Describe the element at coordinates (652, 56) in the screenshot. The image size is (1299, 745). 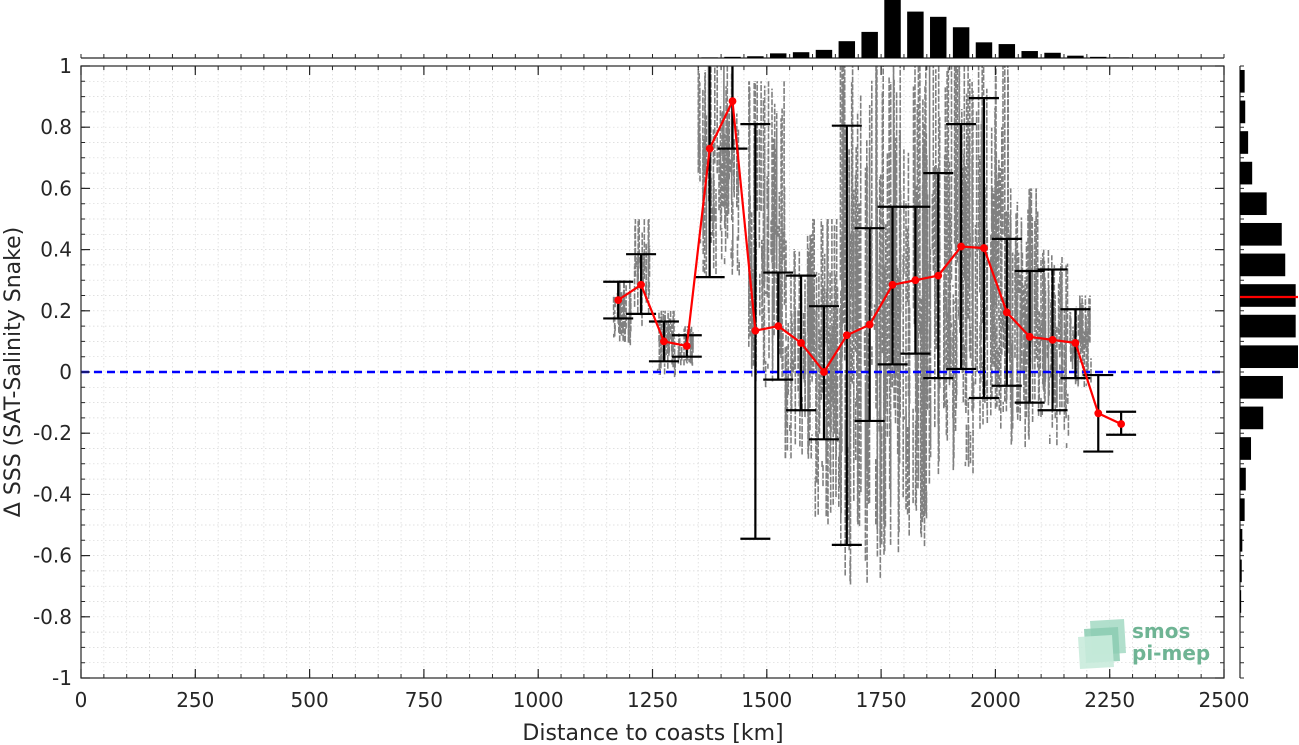
I see `top-hist-ticks` at that location.